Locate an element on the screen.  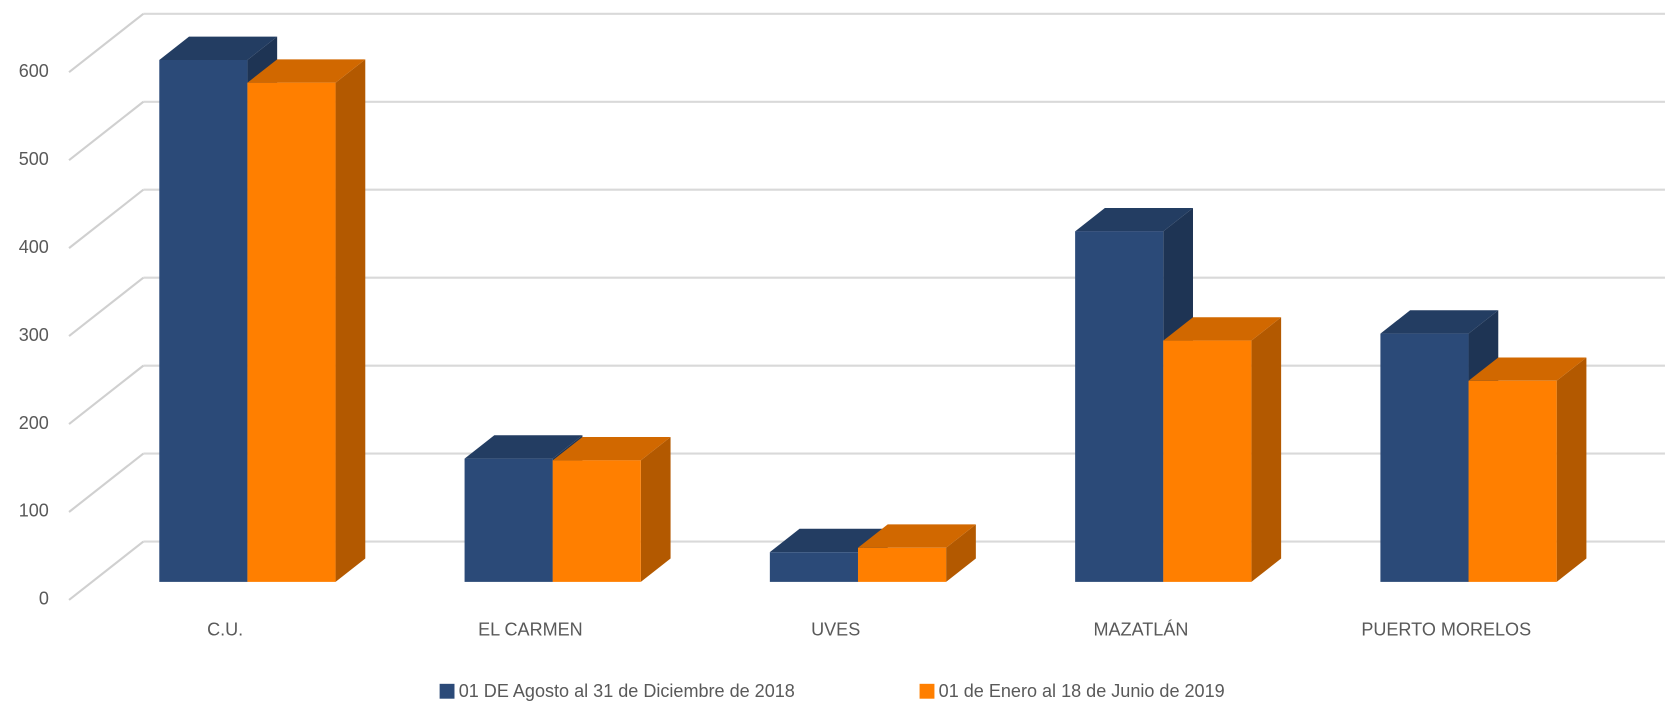
legend-label: 01 DE Agosto al 31 de Diciembre de 2018 is located at coordinates (627, 691).